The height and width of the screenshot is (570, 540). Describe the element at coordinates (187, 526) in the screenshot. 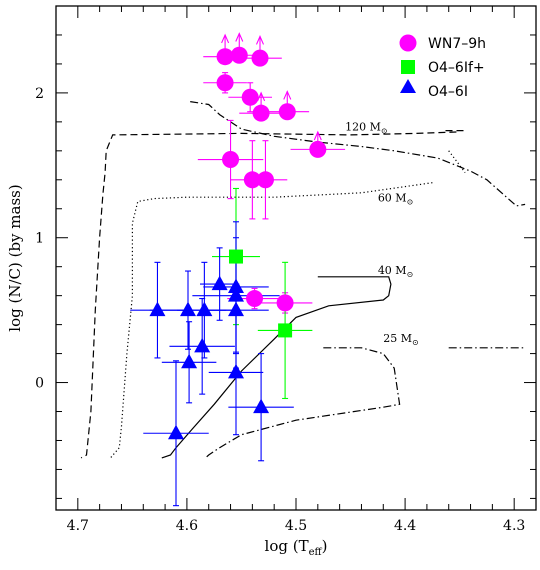

I see `x-tick-label: 4.6` at that location.